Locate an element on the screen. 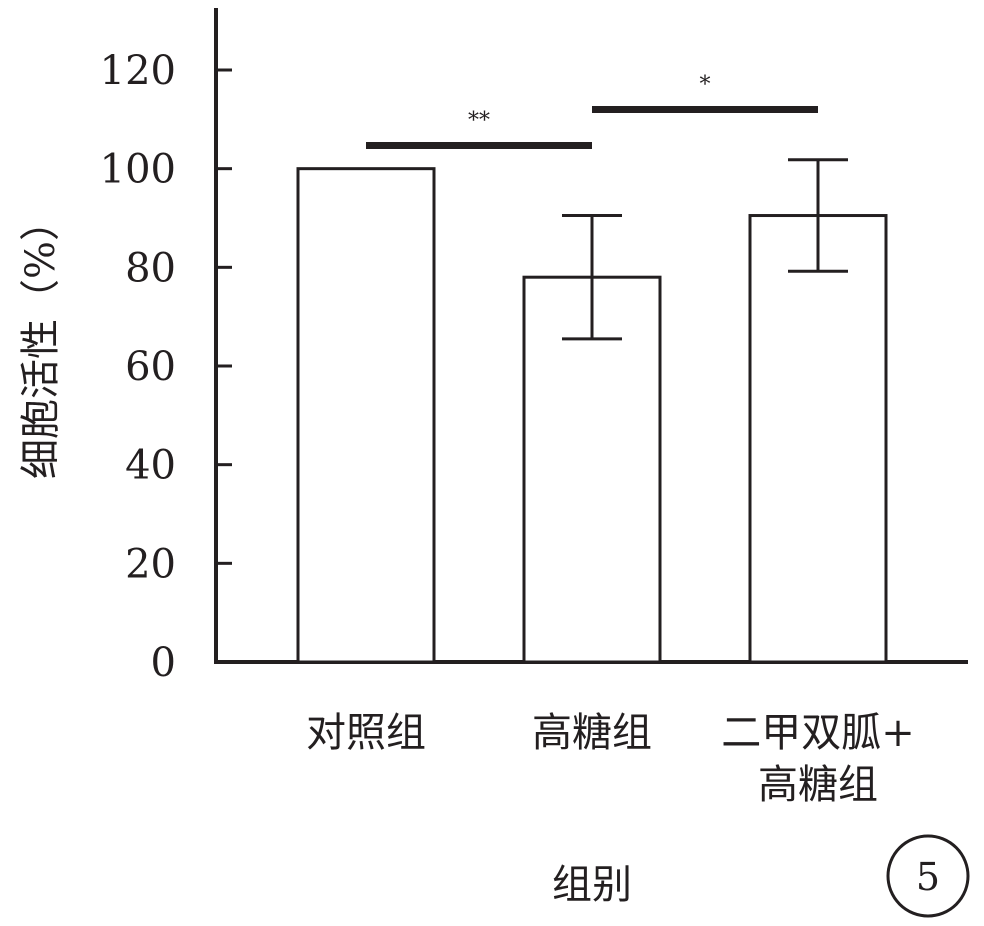 This screenshot has width=984, height=926. y-tick-label: 80 is located at coordinates (150, 268).